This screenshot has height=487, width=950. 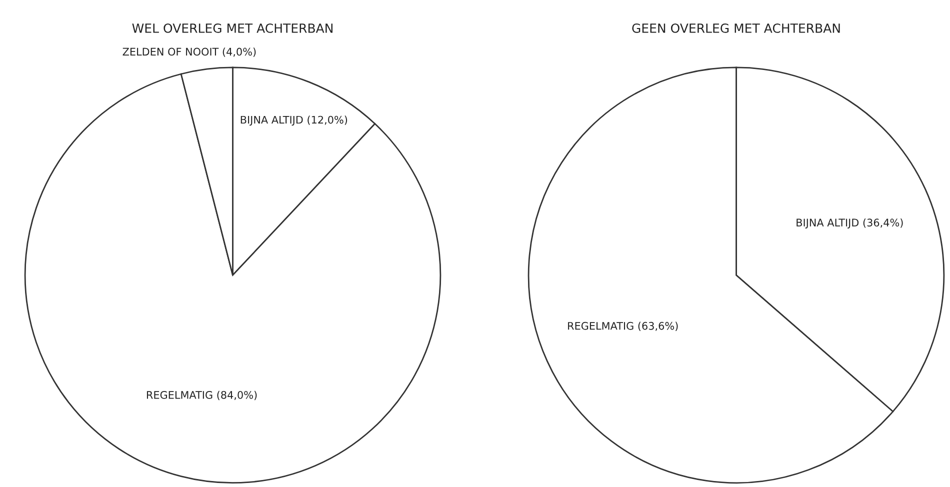 I want to click on chart-title: WEL OVERLEG MET ACHTERBAN, so click(x=232, y=28).